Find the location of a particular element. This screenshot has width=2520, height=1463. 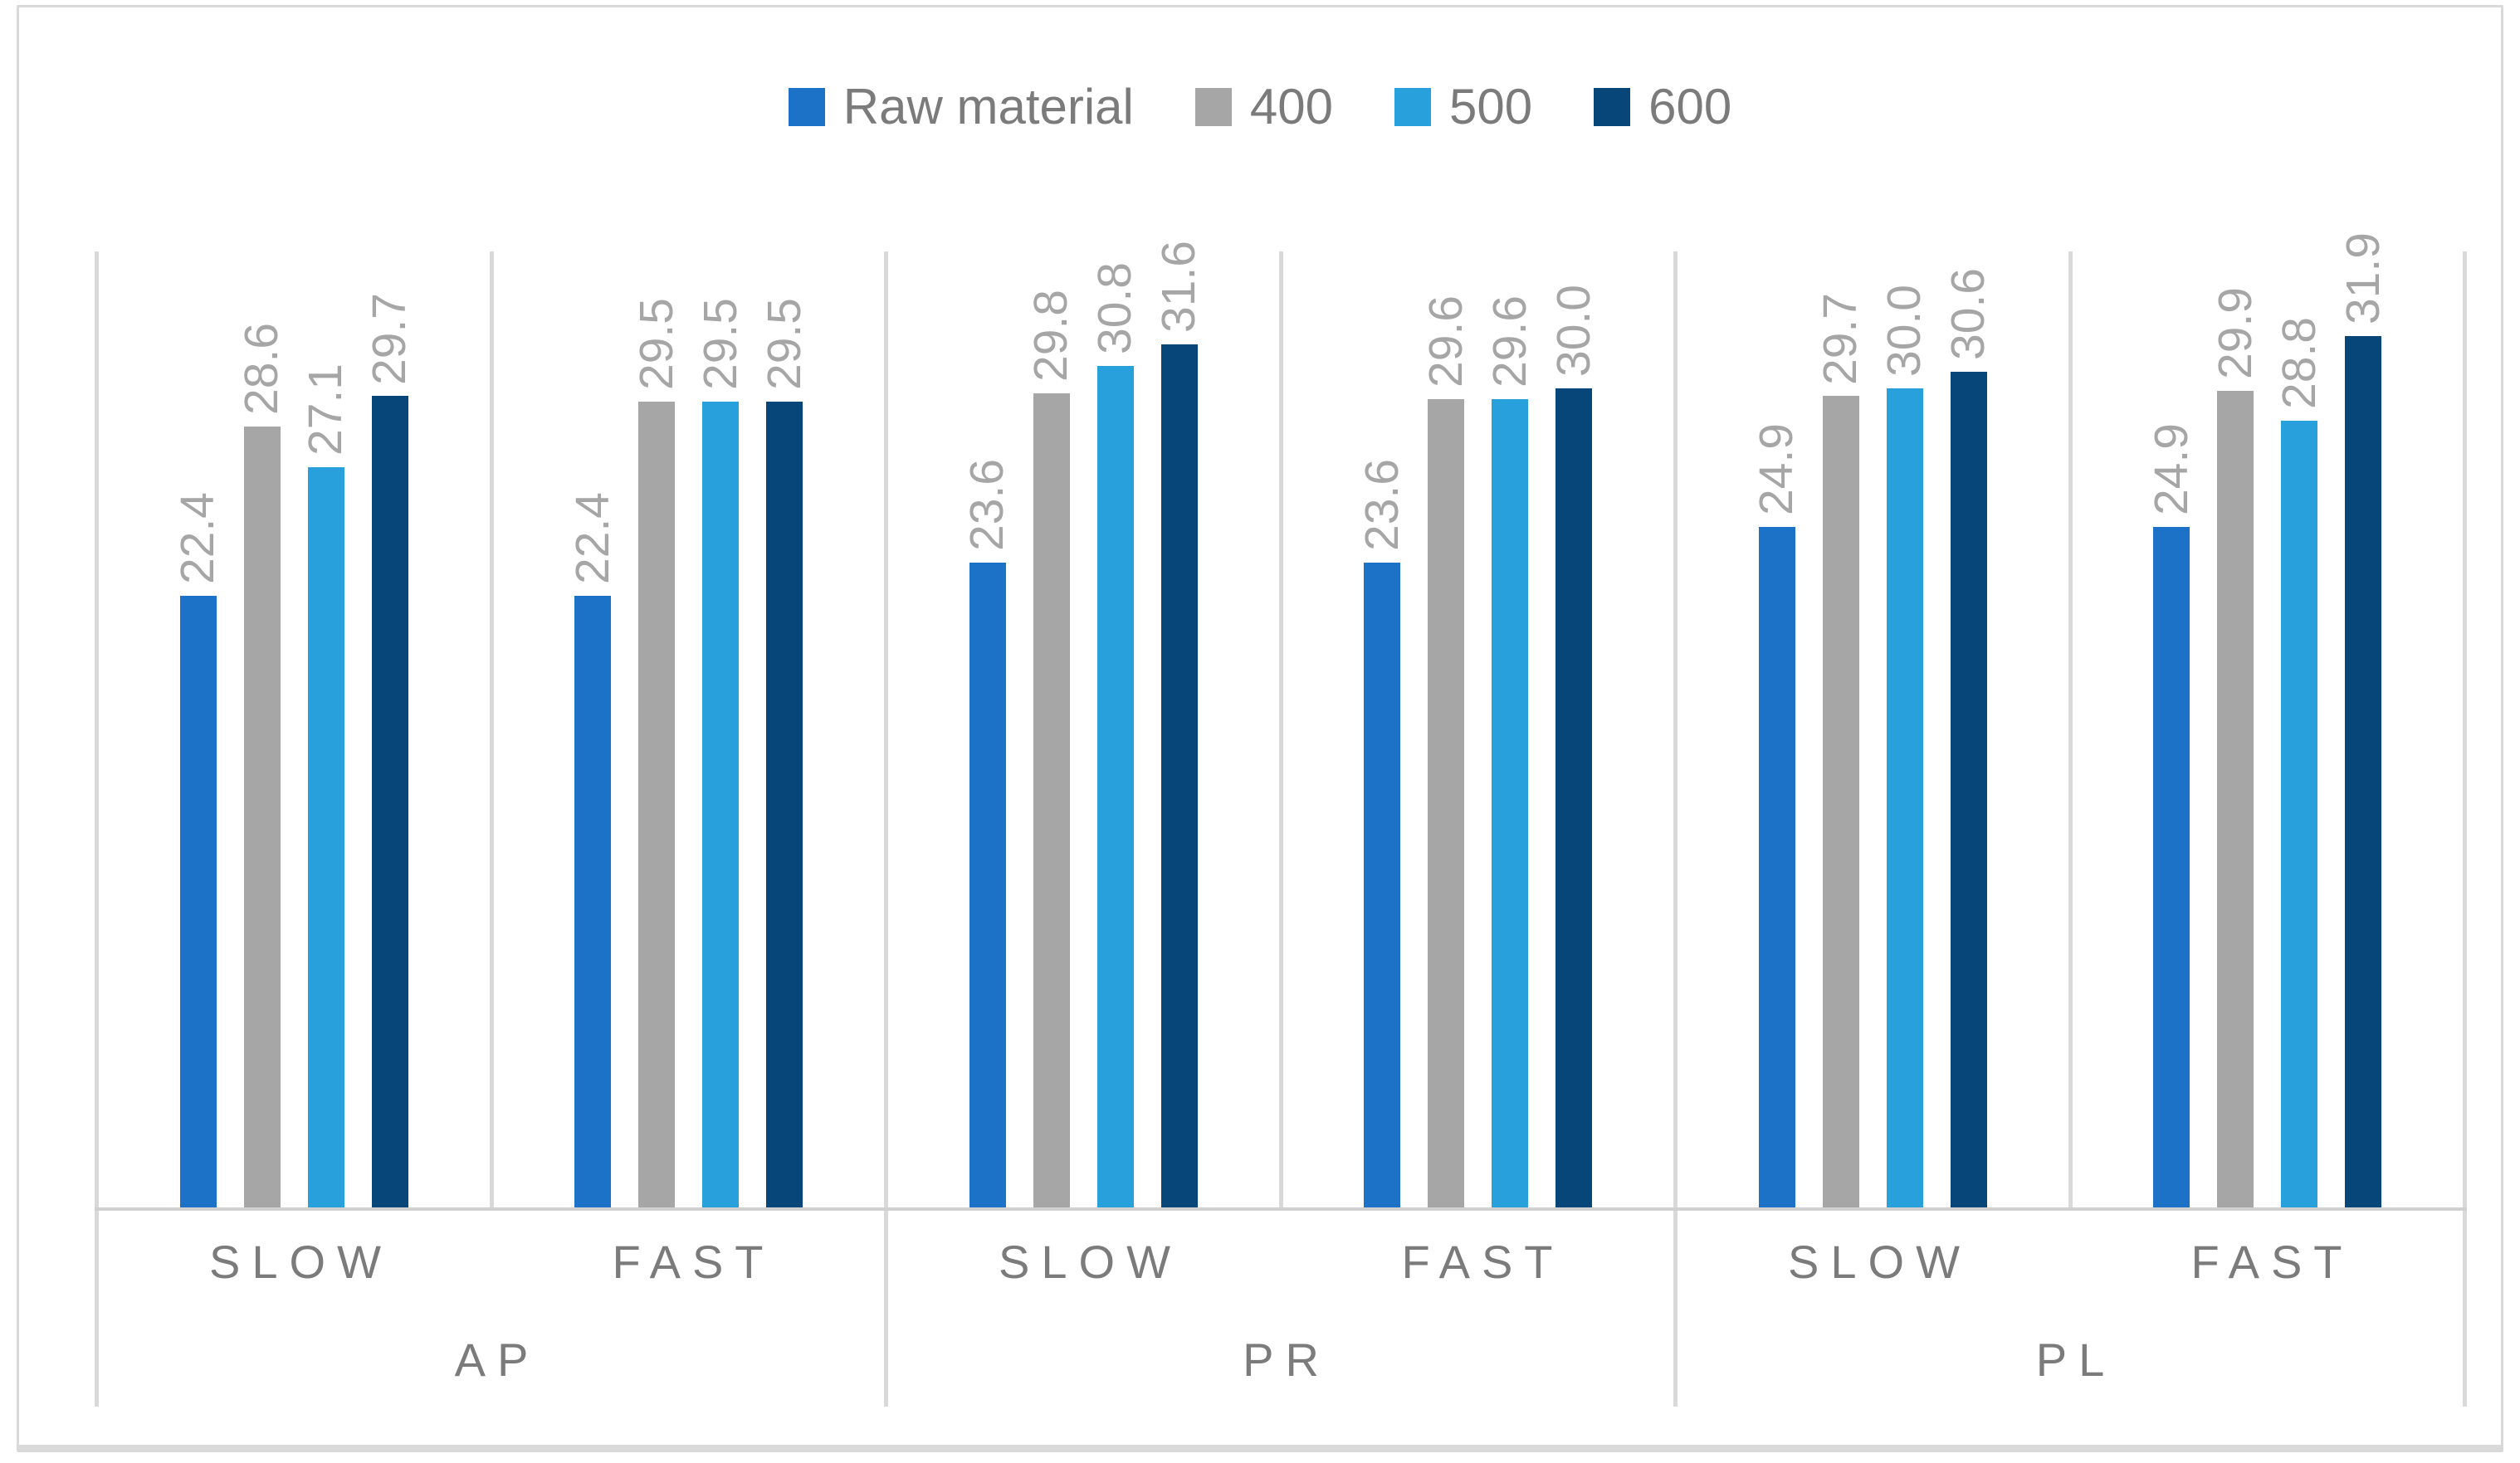

bar-value-label-box: 30.8 is located at coordinates (1114, 308).